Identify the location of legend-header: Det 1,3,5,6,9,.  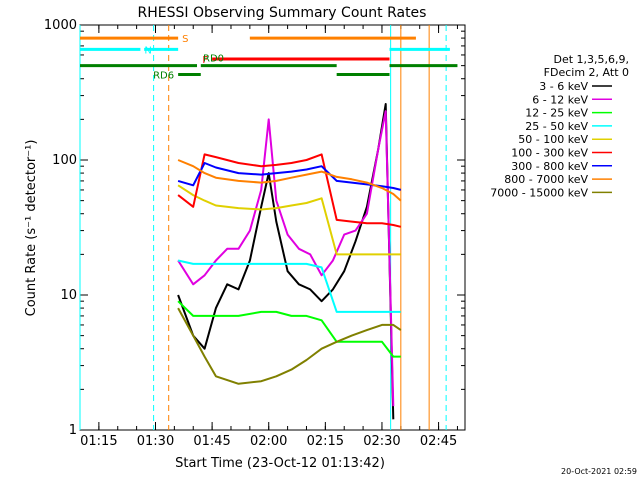
(591, 59).